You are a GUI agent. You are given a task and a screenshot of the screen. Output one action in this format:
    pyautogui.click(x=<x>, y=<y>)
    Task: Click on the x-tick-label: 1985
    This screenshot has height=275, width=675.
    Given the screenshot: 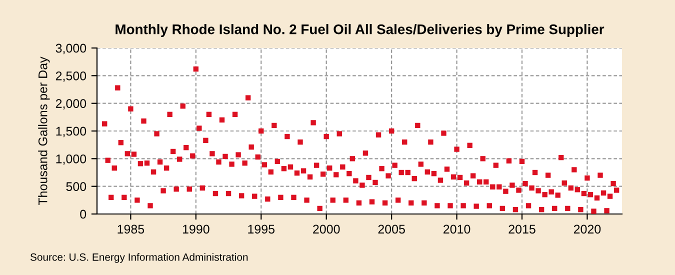 What is the action you would take?
    pyautogui.click(x=131, y=229)
    